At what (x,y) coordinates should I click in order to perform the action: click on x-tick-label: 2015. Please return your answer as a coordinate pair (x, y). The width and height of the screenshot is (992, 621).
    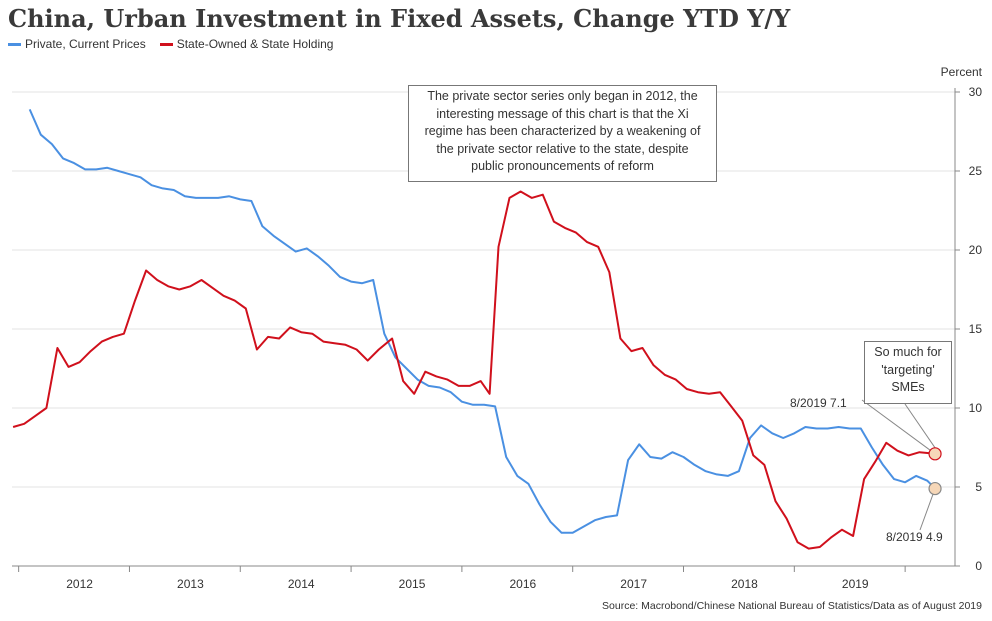
    Looking at the image, I should click on (412, 584).